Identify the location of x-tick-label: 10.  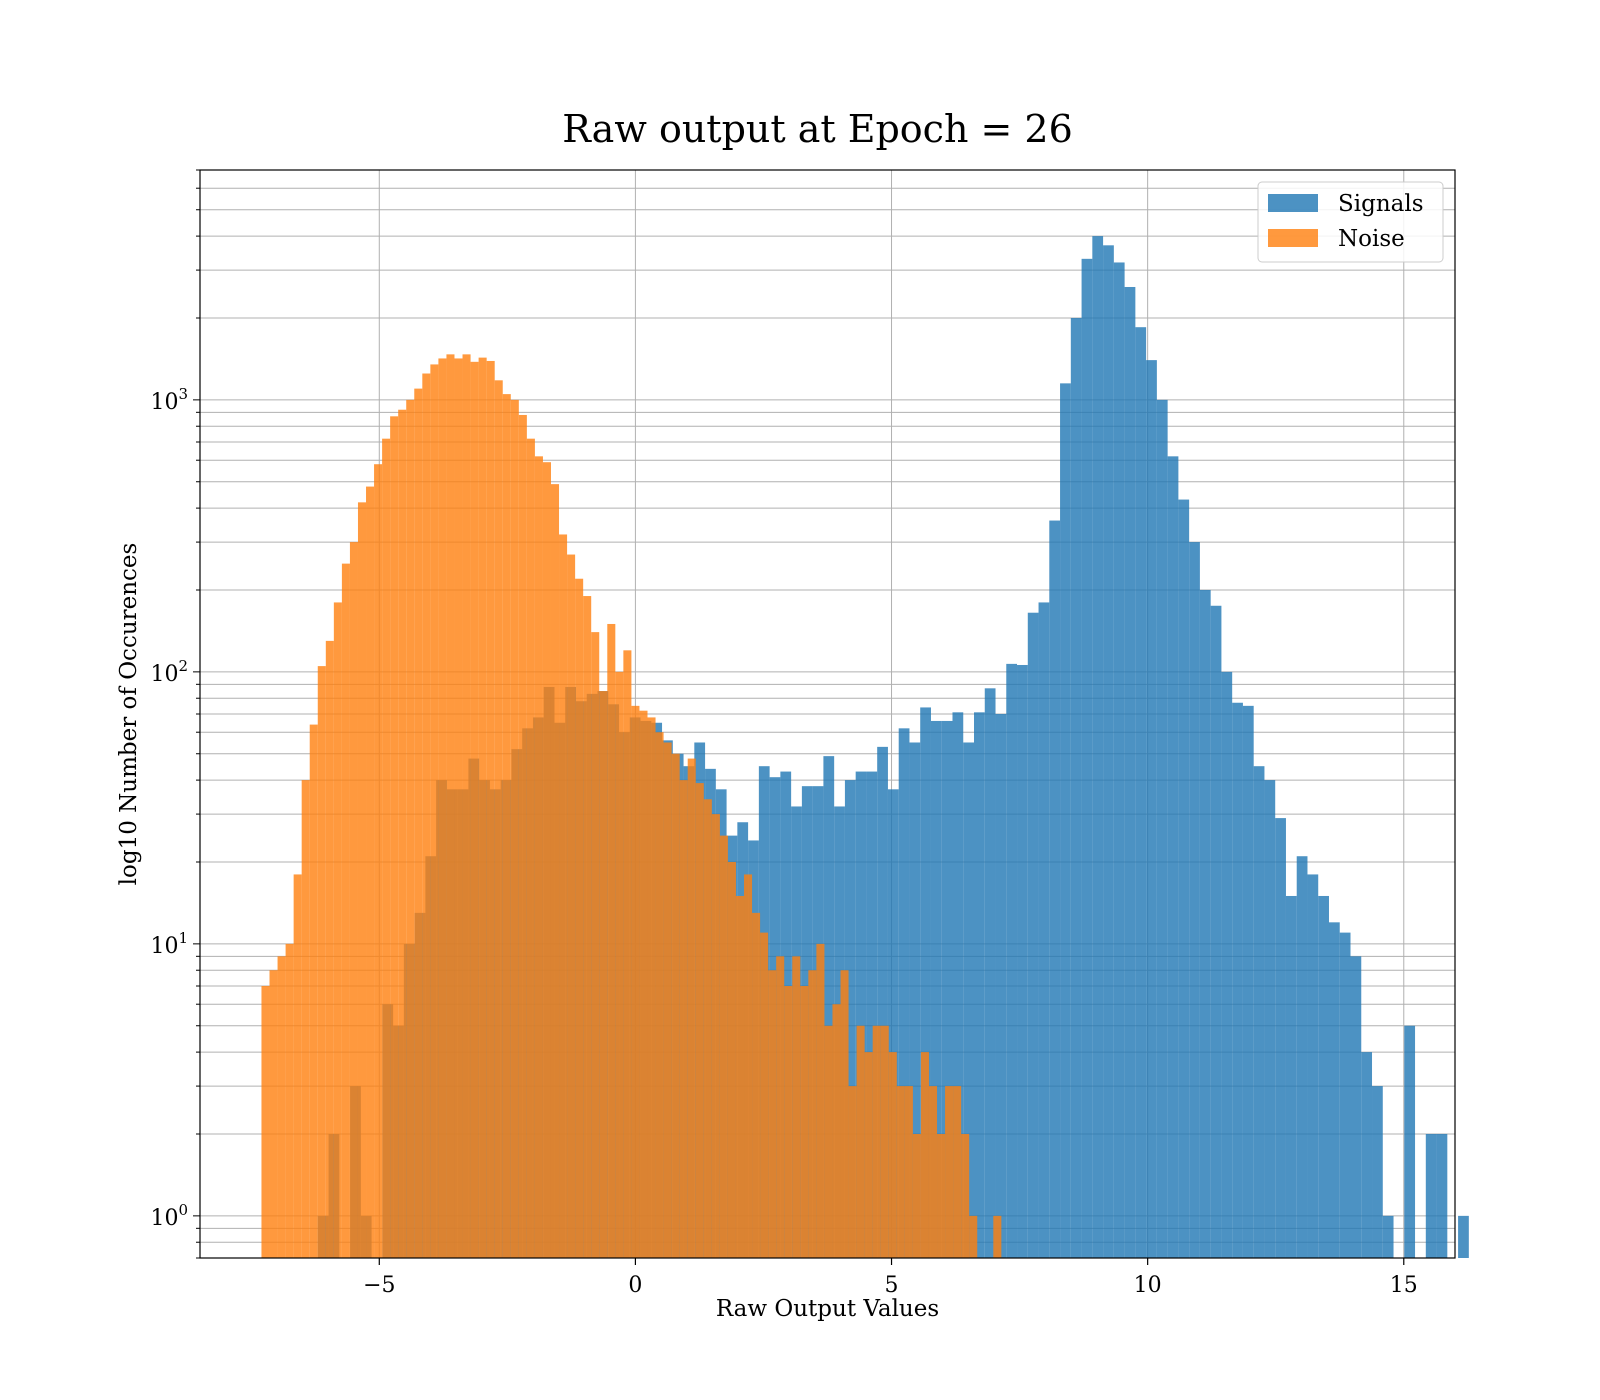
(1148, 1285).